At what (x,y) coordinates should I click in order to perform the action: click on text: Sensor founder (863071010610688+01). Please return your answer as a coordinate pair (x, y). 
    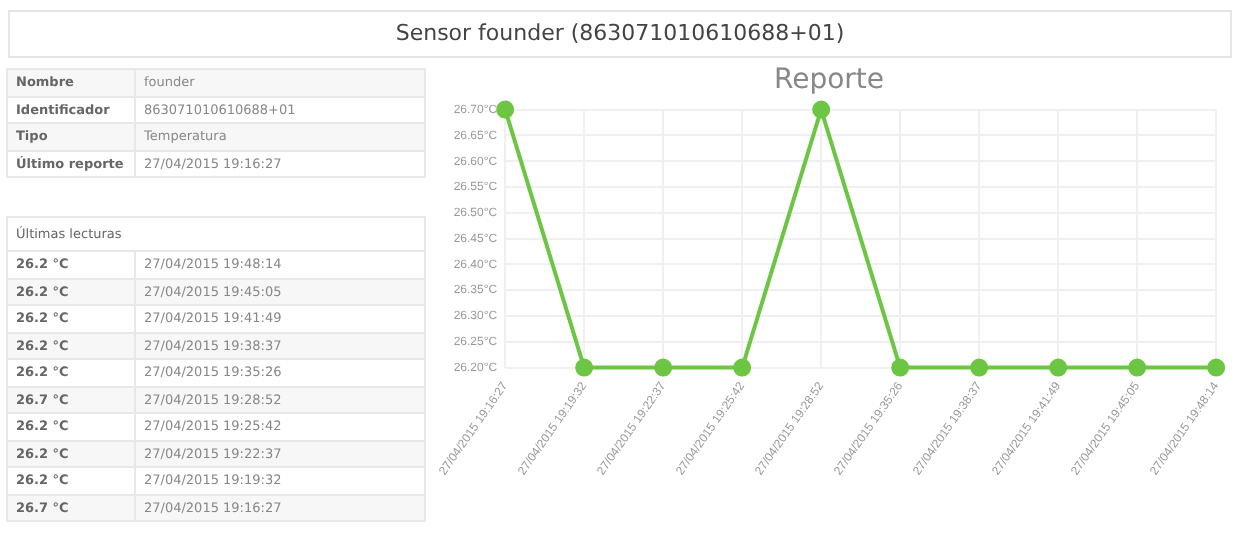
    Looking at the image, I should click on (620, 34).